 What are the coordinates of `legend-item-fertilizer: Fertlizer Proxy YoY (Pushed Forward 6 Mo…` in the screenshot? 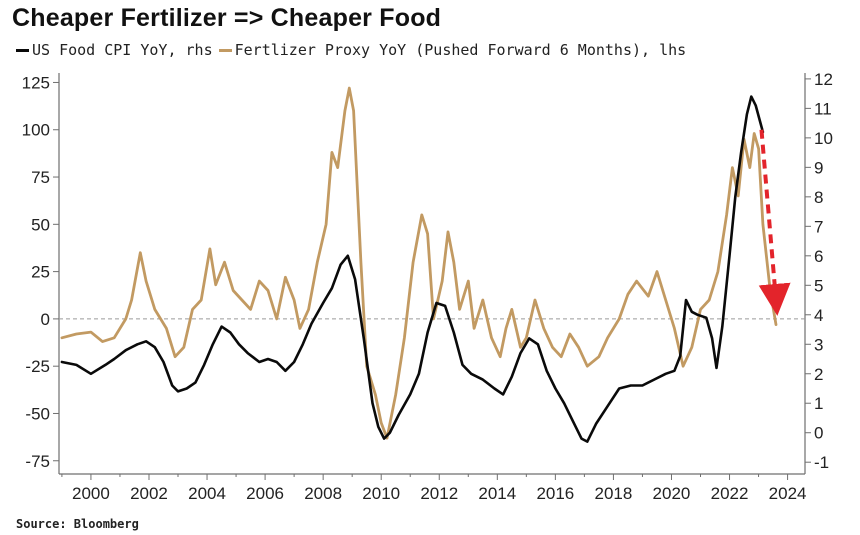 It's located at (452, 50).